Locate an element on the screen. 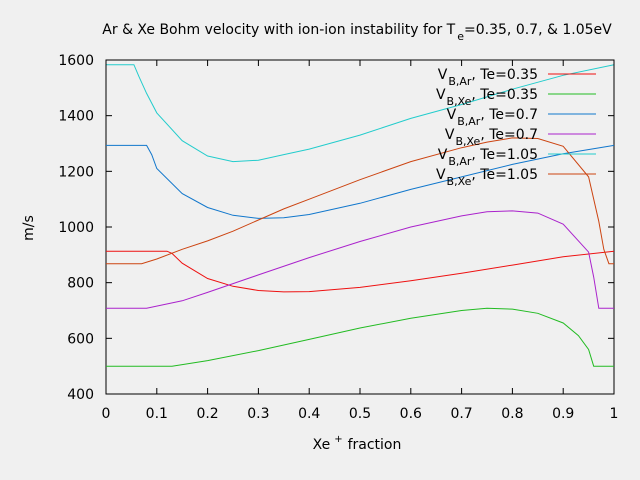  x-tick-label: 0.8 is located at coordinates (512, 414).